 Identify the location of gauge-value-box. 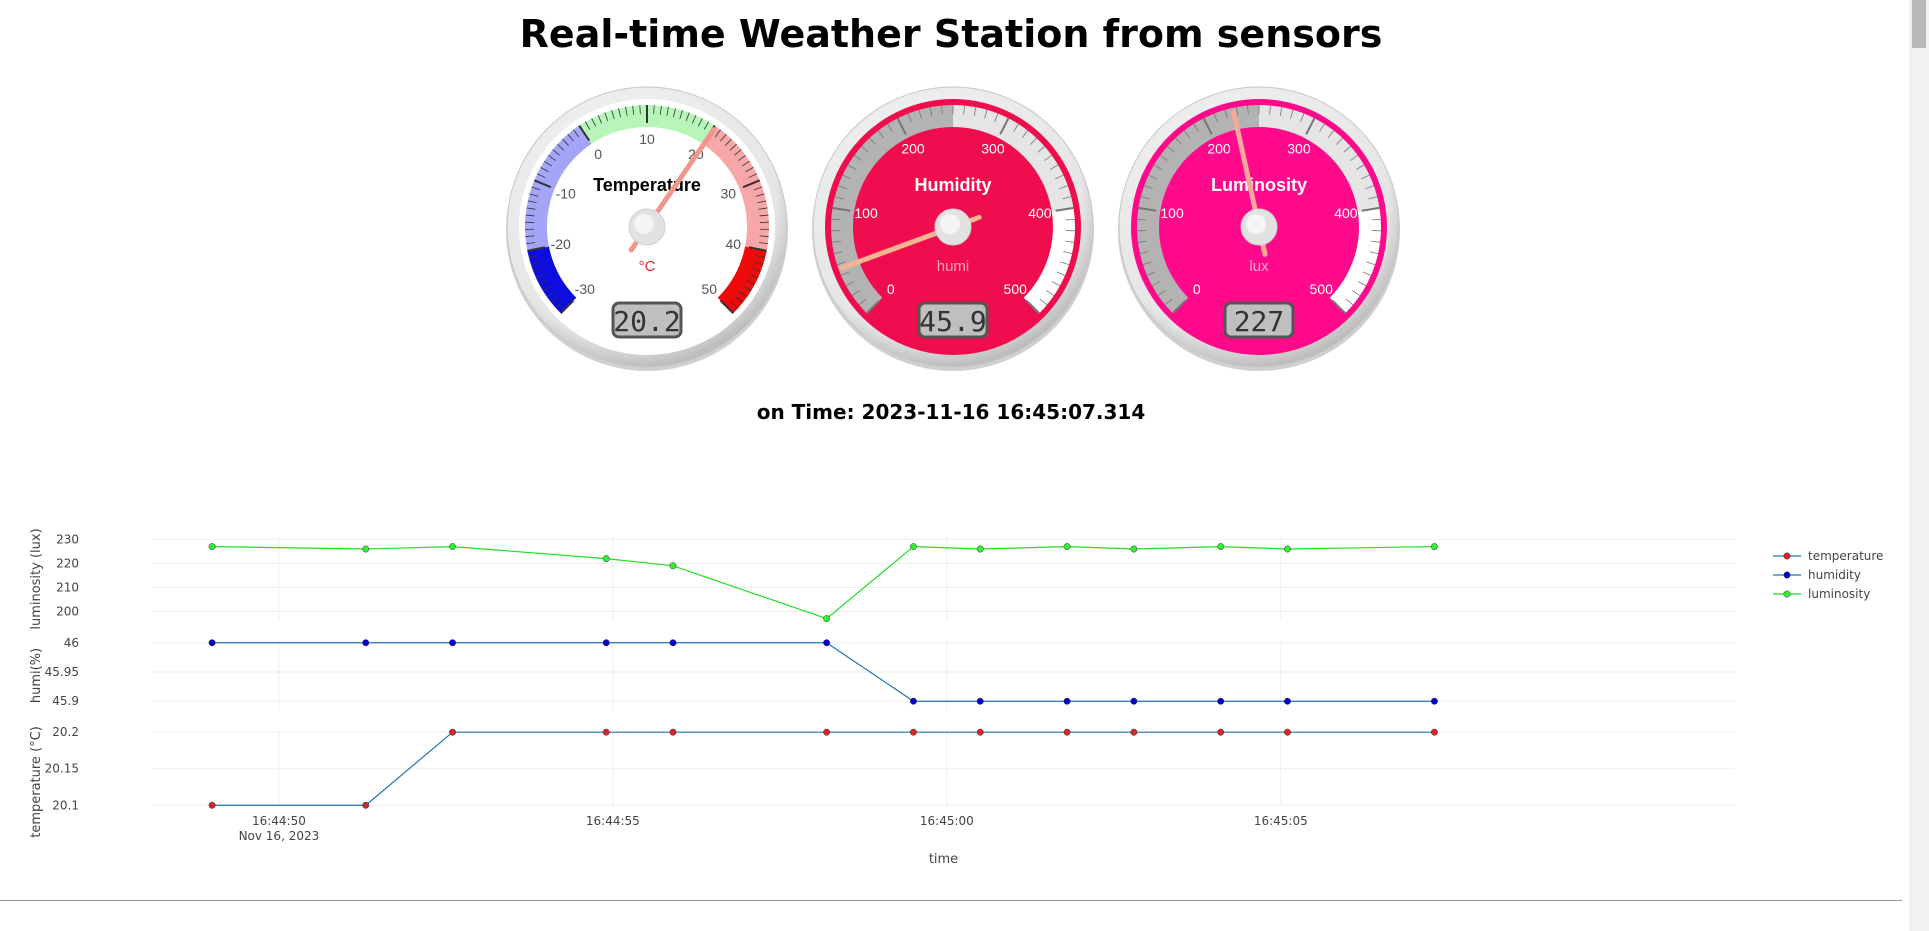
(953, 320).